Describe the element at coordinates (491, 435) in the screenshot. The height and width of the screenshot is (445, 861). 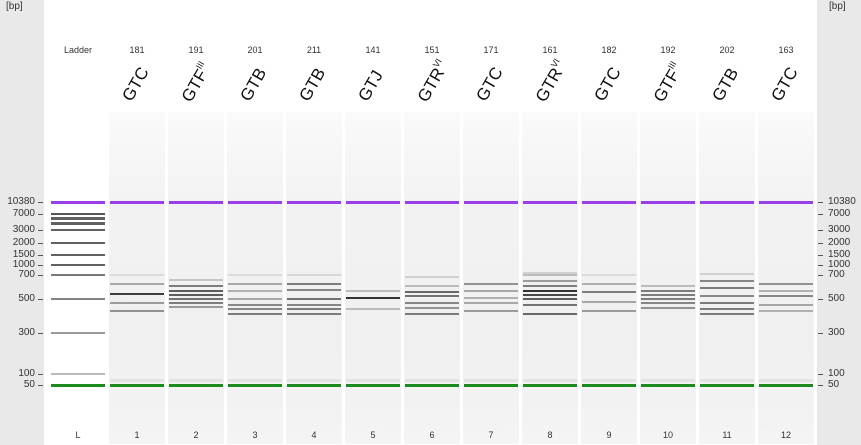
I see `lane-label: 7` at that location.